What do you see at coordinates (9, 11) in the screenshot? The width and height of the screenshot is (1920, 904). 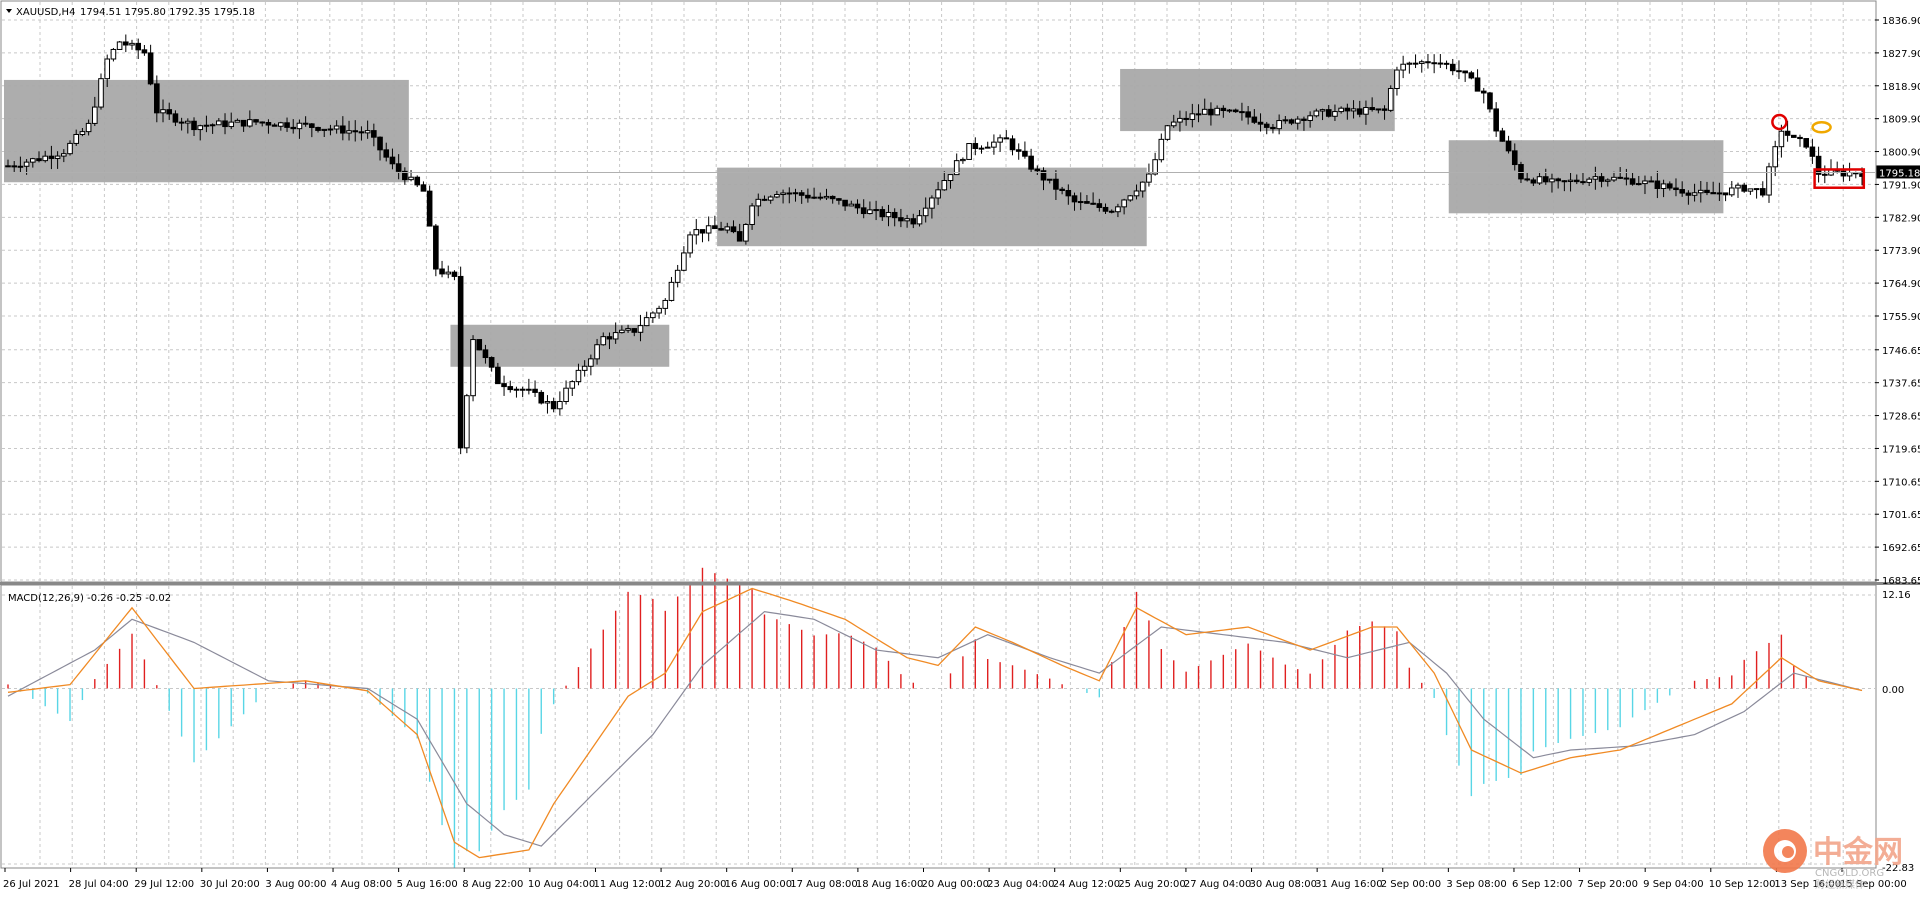 I see `symbol-dropdown-icon` at bounding box center [9, 11].